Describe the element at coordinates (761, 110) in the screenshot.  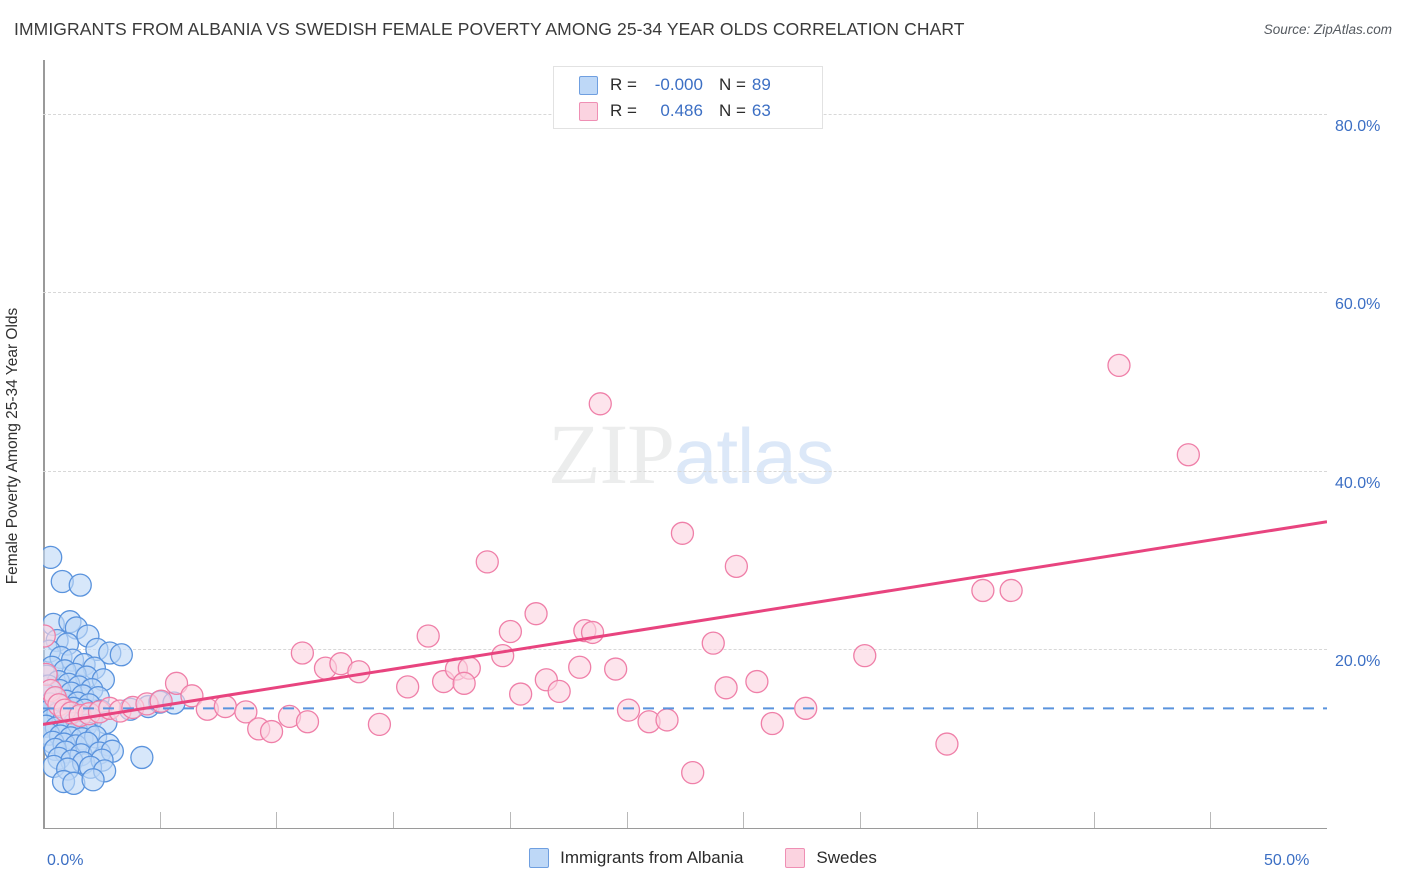
I see `stats-n-value-swedes: 63` at that location.